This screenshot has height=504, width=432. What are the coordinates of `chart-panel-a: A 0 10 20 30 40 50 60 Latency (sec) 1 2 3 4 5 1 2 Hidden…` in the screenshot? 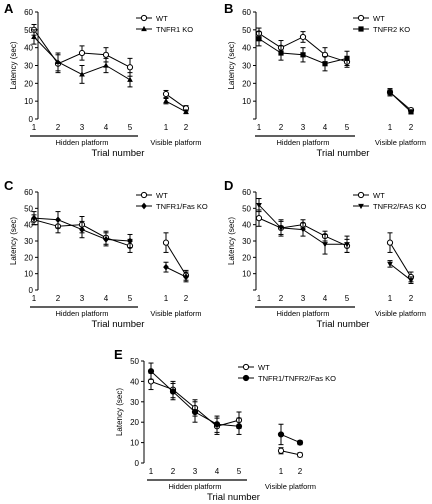 It's located at (103, 80).